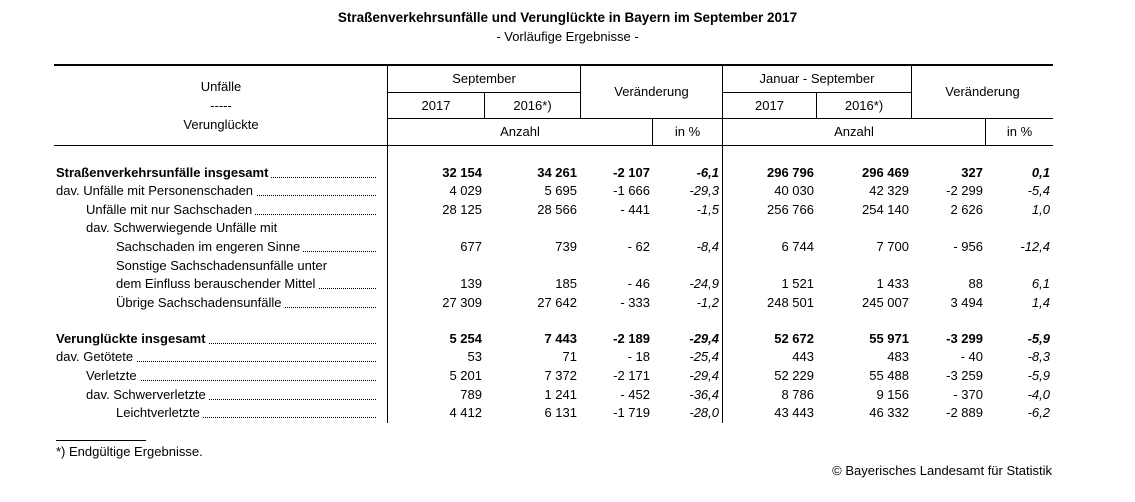 The image size is (1135, 502). Describe the element at coordinates (638, 356) in the screenshot. I see `table-cell: - 18` at that location.